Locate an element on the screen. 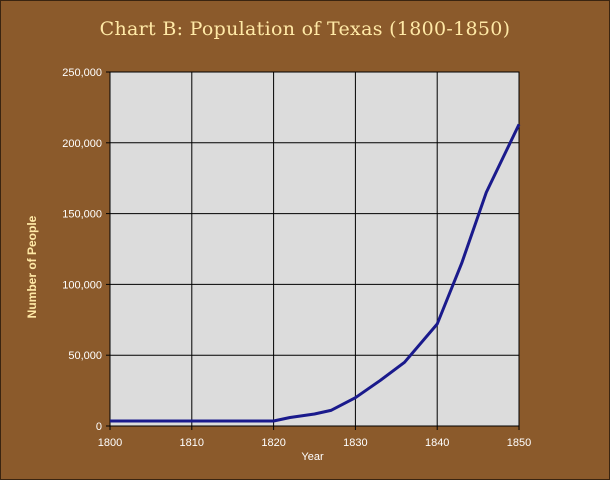 The height and width of the screenshot is (480, 610). x-axis-ticks: 1800 1810 1820 1830 1840 1850 is located at coordinates (314, 437).